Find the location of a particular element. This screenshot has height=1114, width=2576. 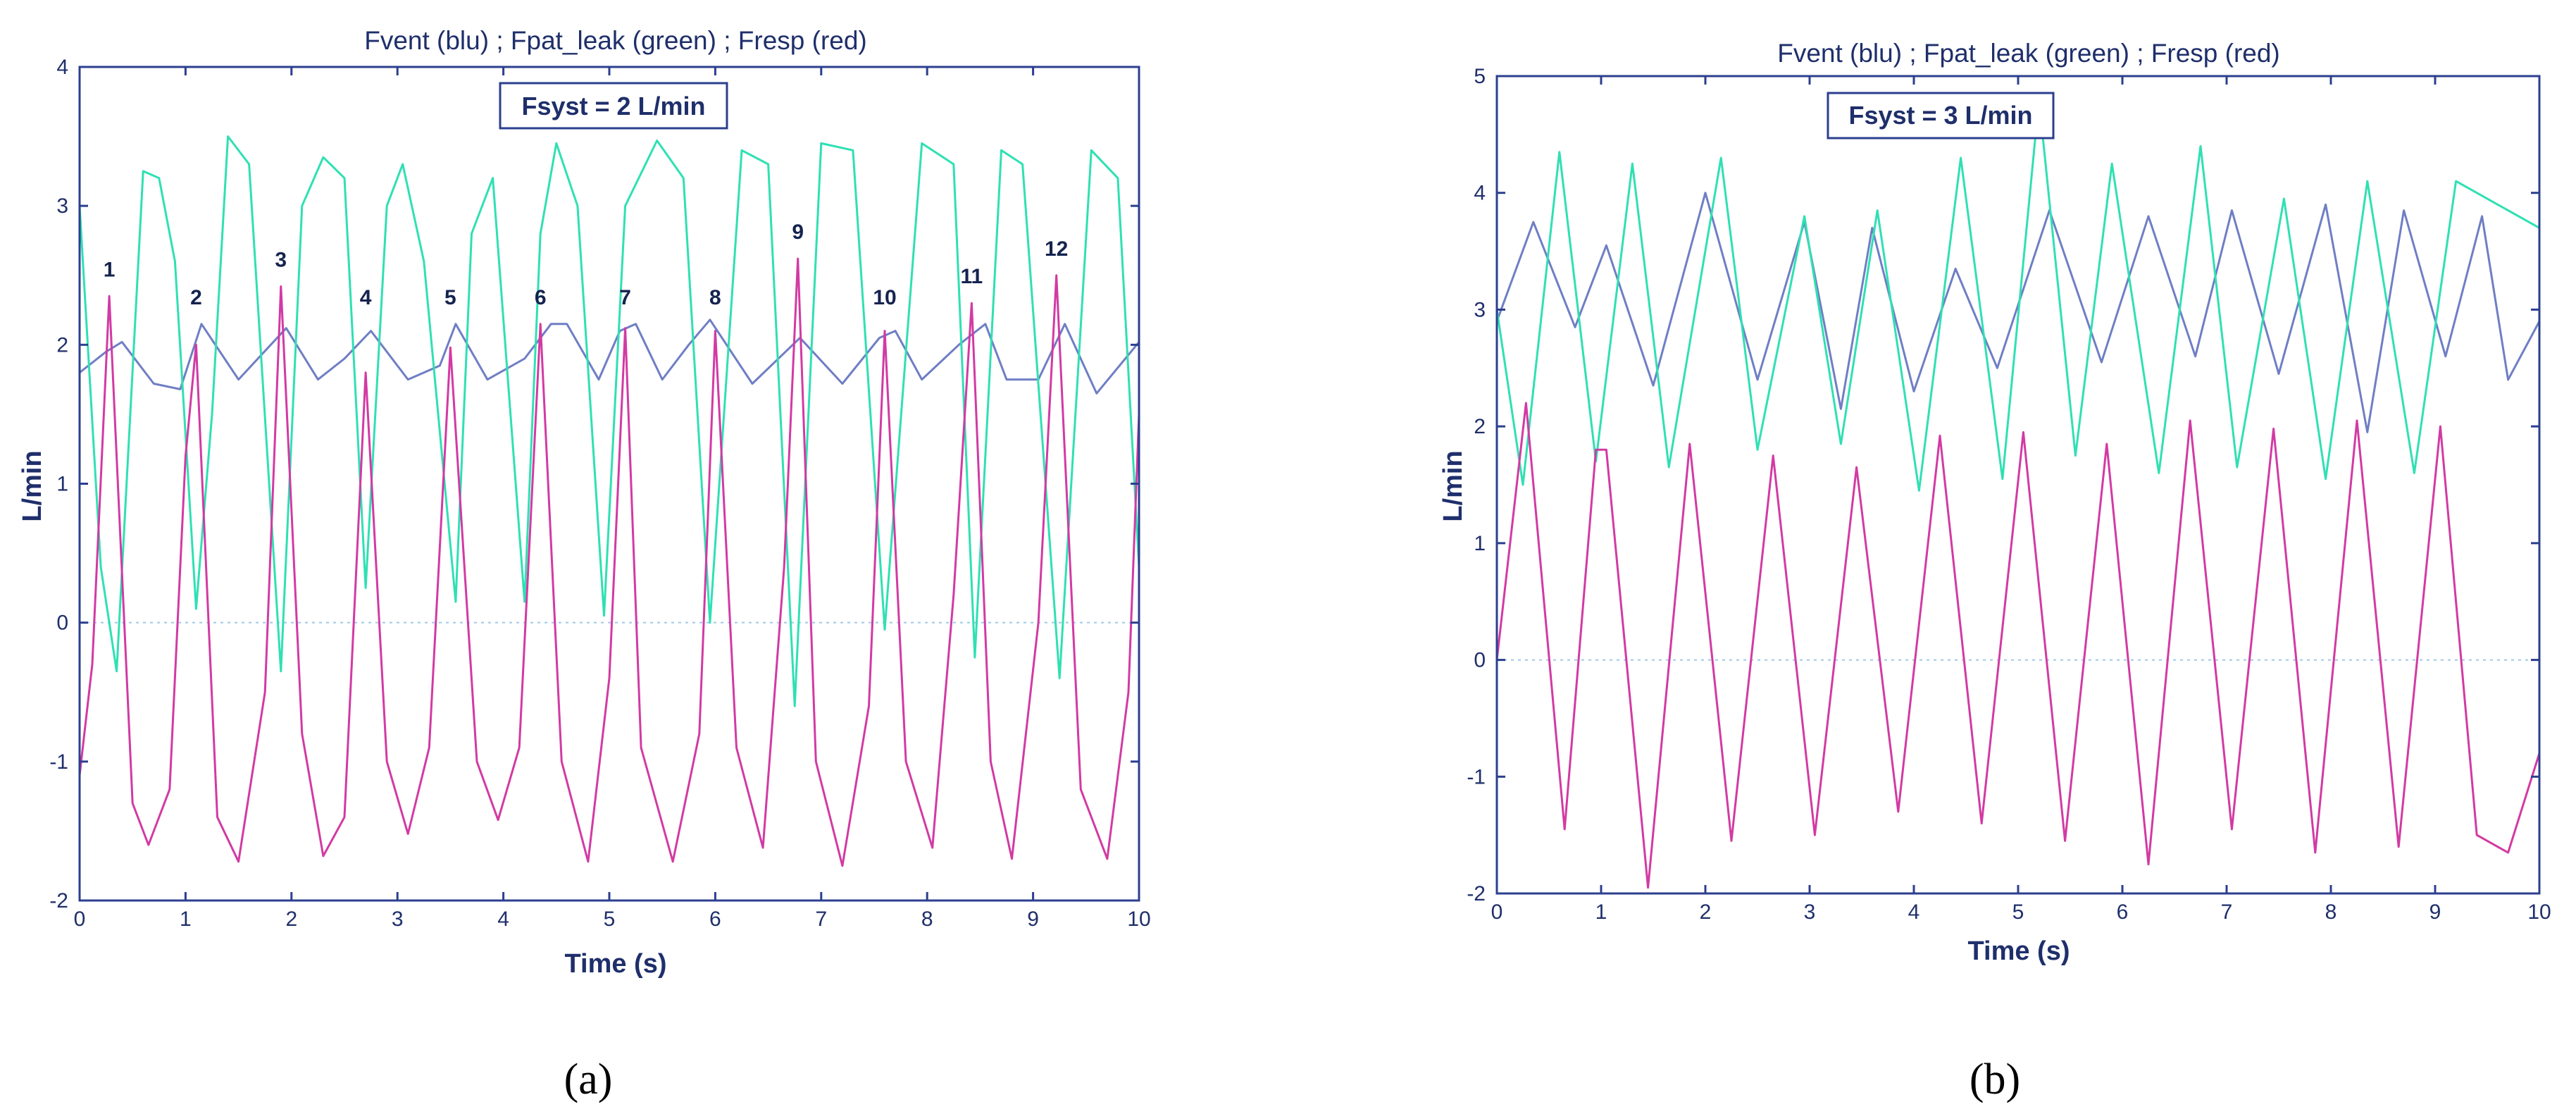

panel-caption-b: (b) is located at coordinates (1995, 1079).